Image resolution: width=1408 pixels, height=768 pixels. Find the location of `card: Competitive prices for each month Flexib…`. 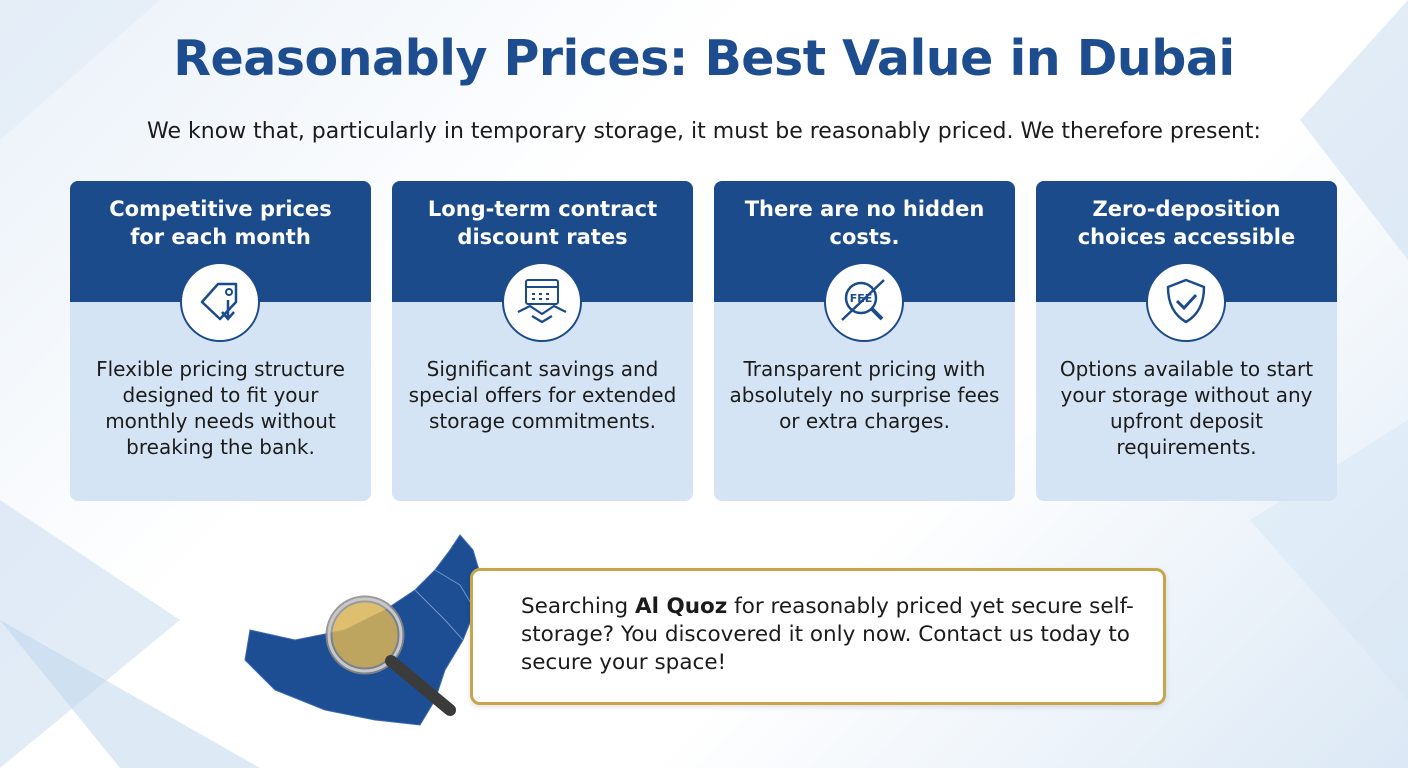

card: Competitive prices for each month Flexib… is located at coordinates (220, 341).